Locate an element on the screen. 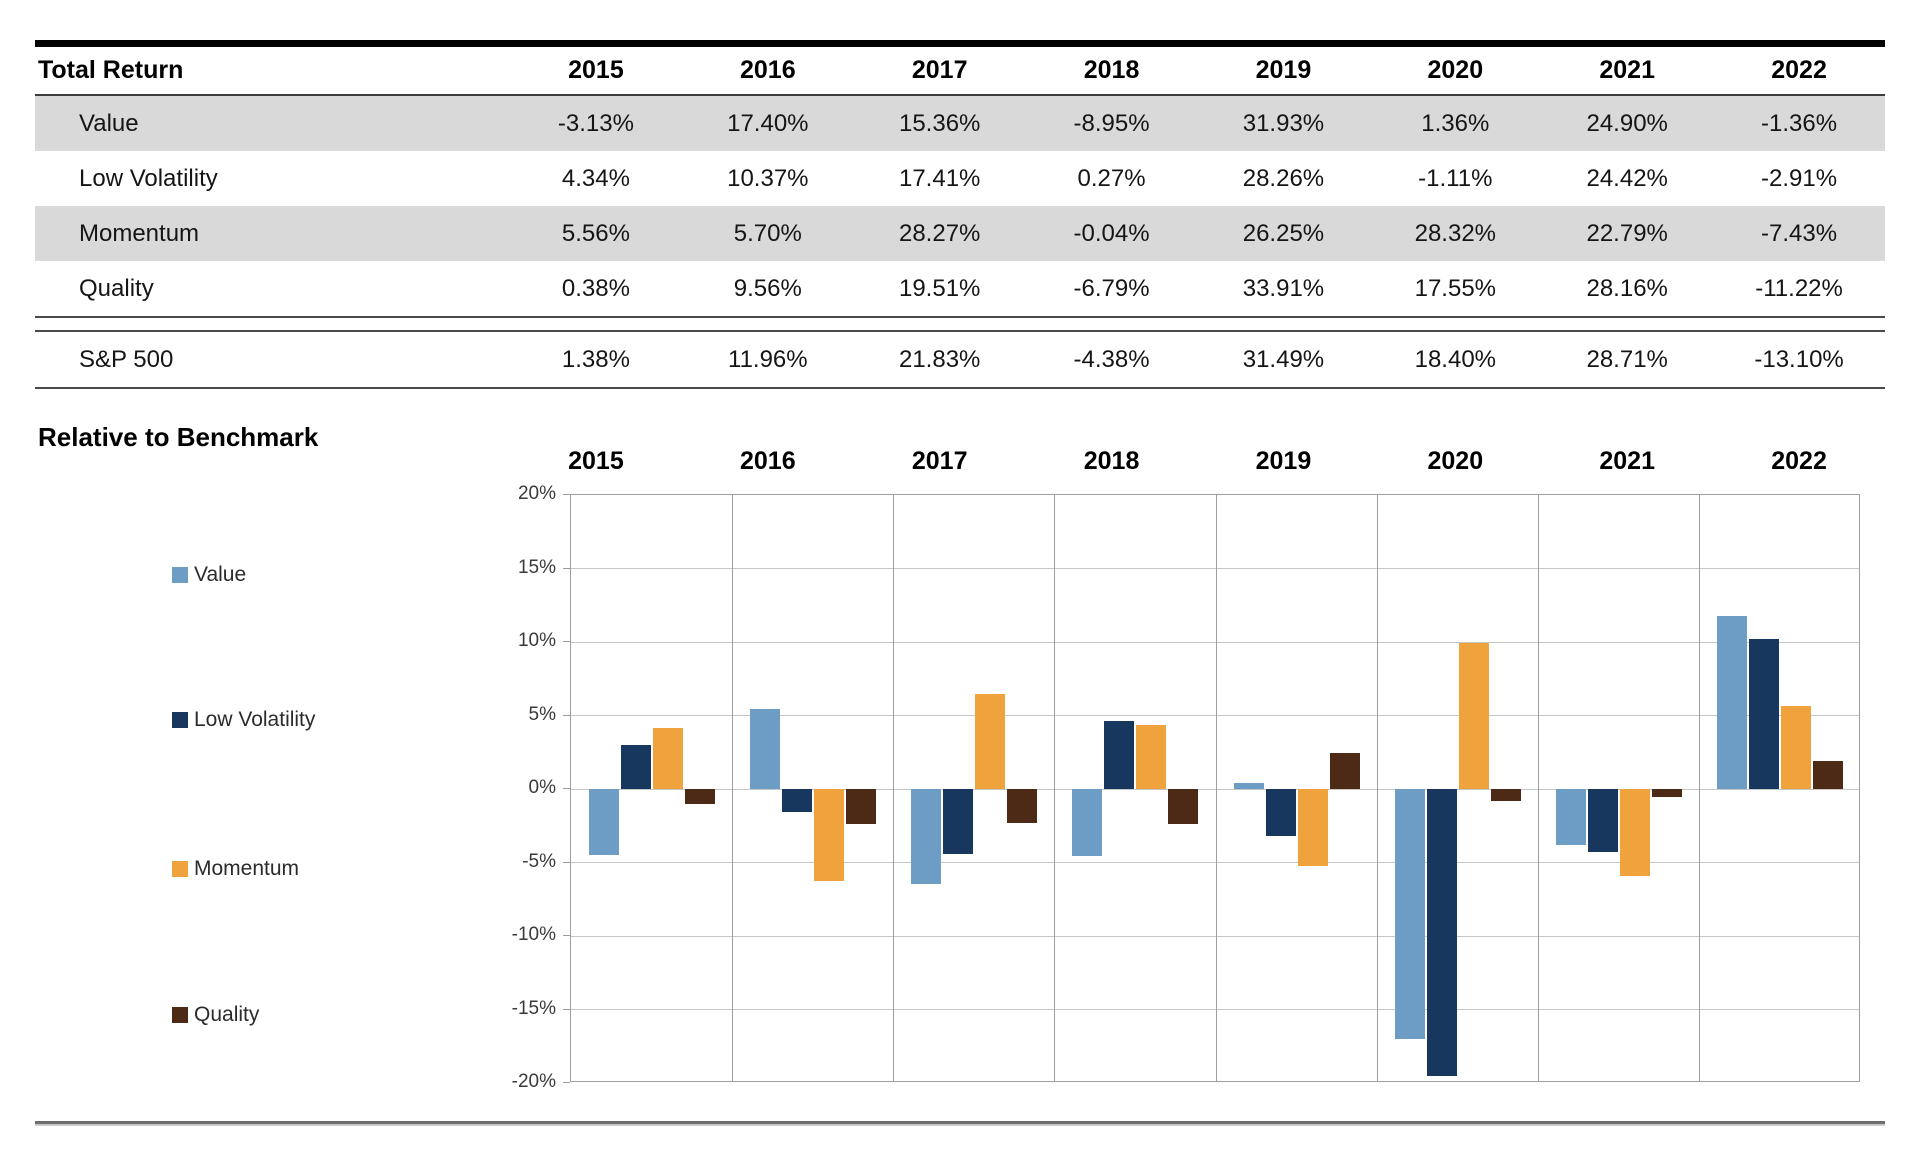 The width and height of the screenshot is (1916, 1160). bar-momentum-2022 is located at coordinates (1796, 747).